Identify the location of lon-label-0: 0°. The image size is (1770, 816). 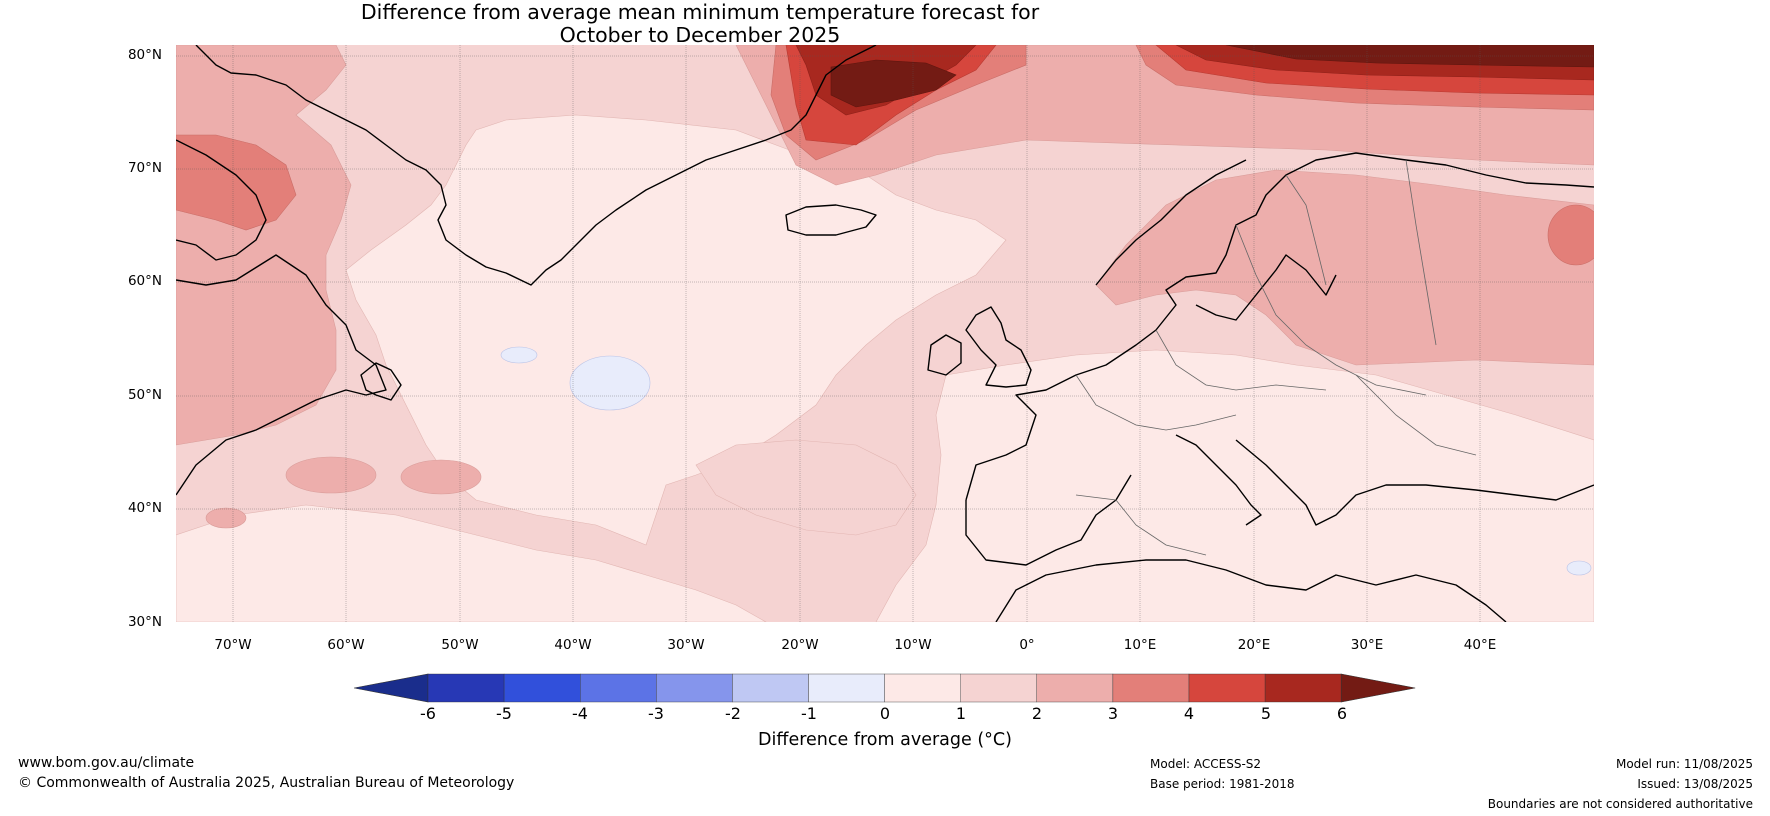
(1027, 645).